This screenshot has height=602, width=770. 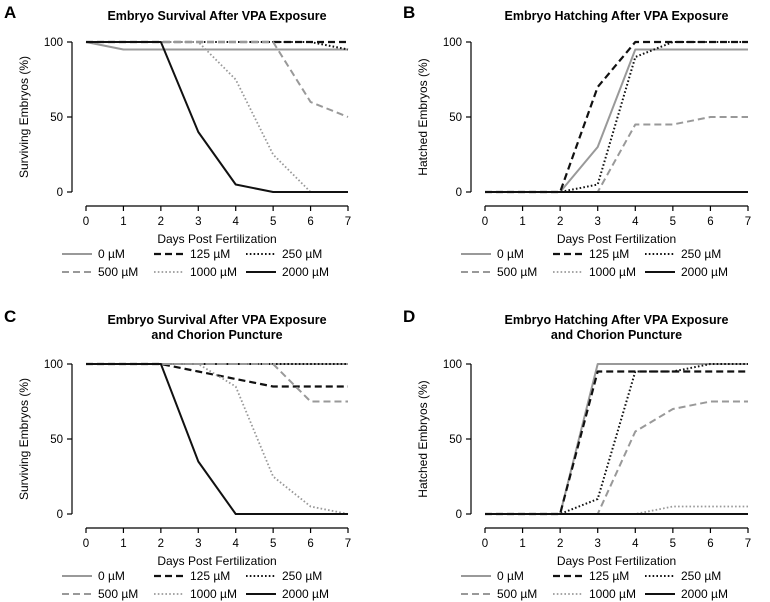 What do you see at coordinates (10, 316) in the screenshot?
I see `panel-letter: C` at bounding box center [10, 316].